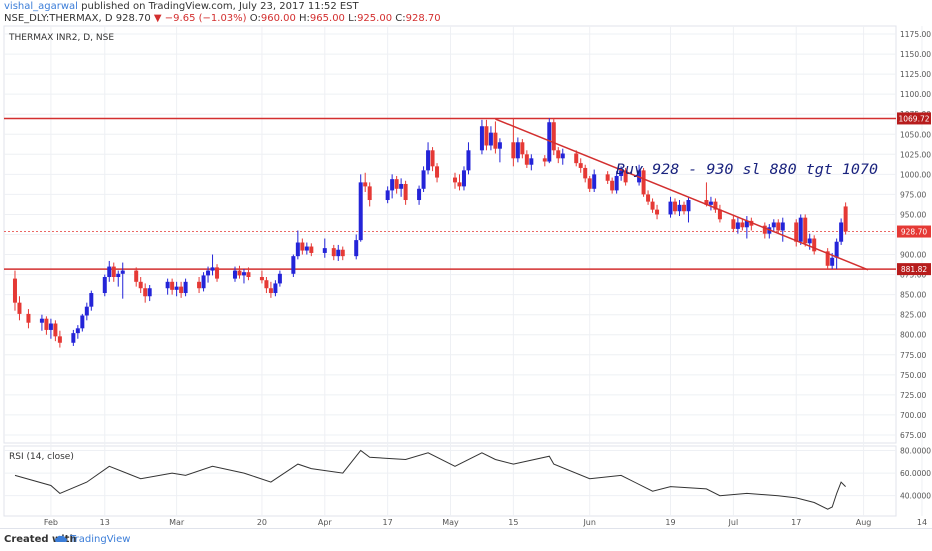  I want to click on close-key: C:, so click(400, 18).